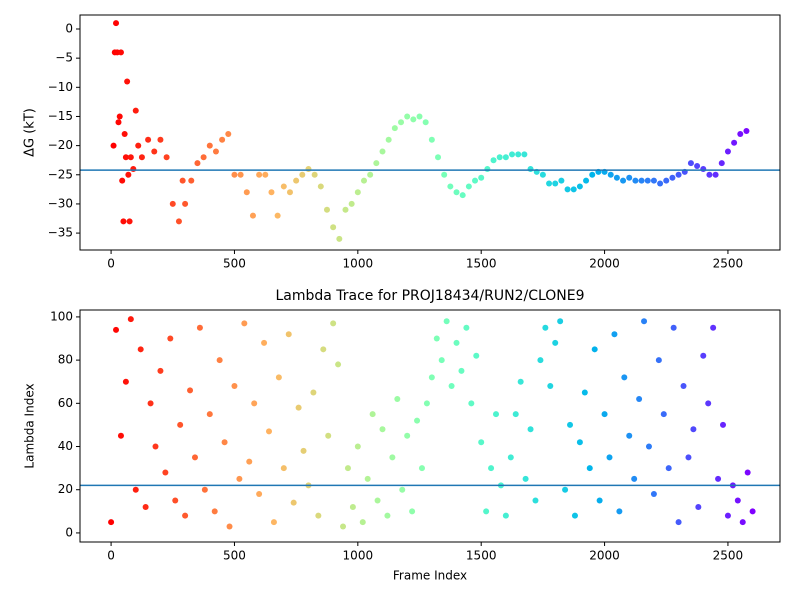  Describe the element at coordinates (358, 556) in the screenshot. I see `x-tick-label: 1000` at that location.